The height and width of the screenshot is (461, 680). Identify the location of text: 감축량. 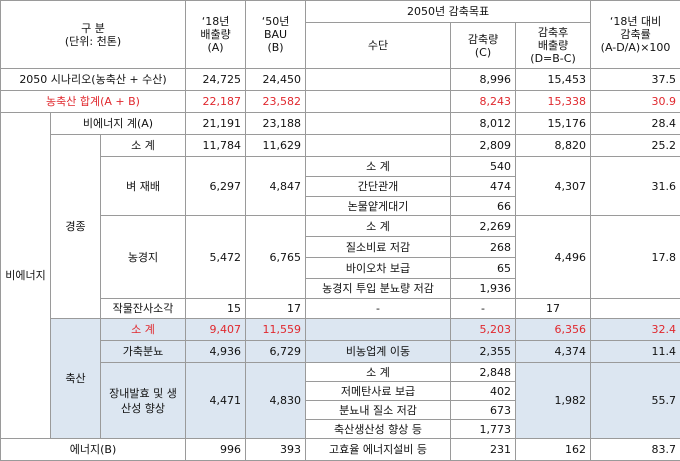
(483, 39).